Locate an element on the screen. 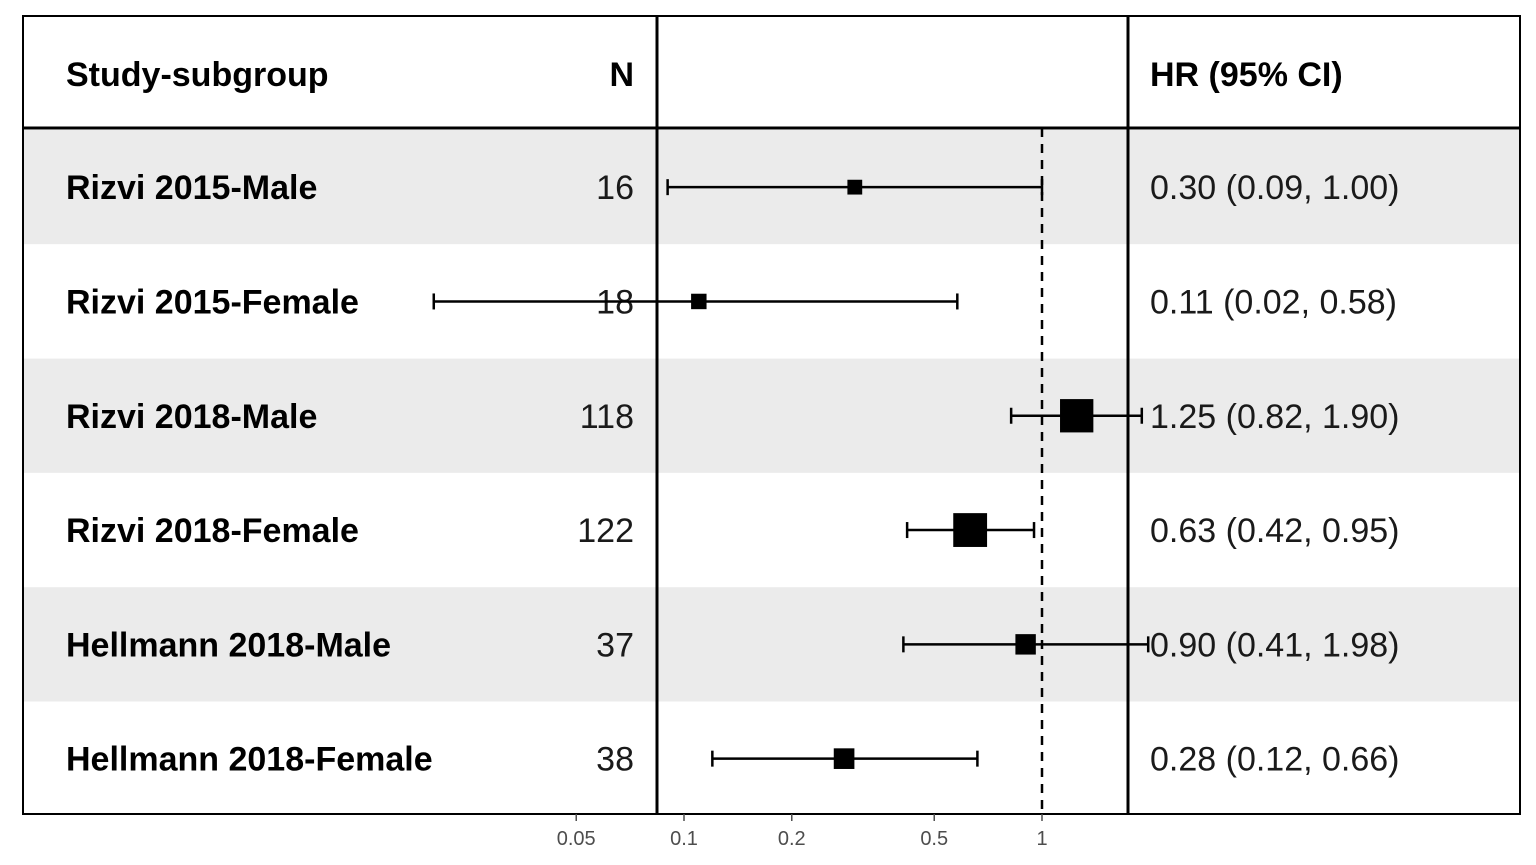 The height and width of the screenshot is (865, 1536). row-n: 38 is located at coordinates (615, 760).